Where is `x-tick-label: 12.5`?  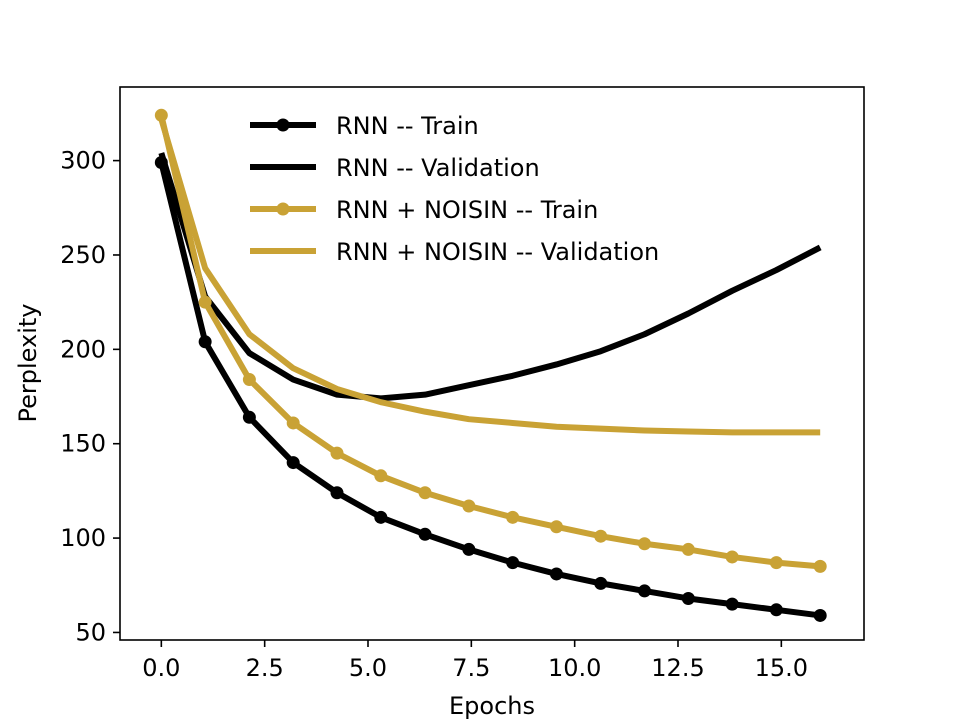 x-tick-label: 12.5 is located at coordinates (677, 668).